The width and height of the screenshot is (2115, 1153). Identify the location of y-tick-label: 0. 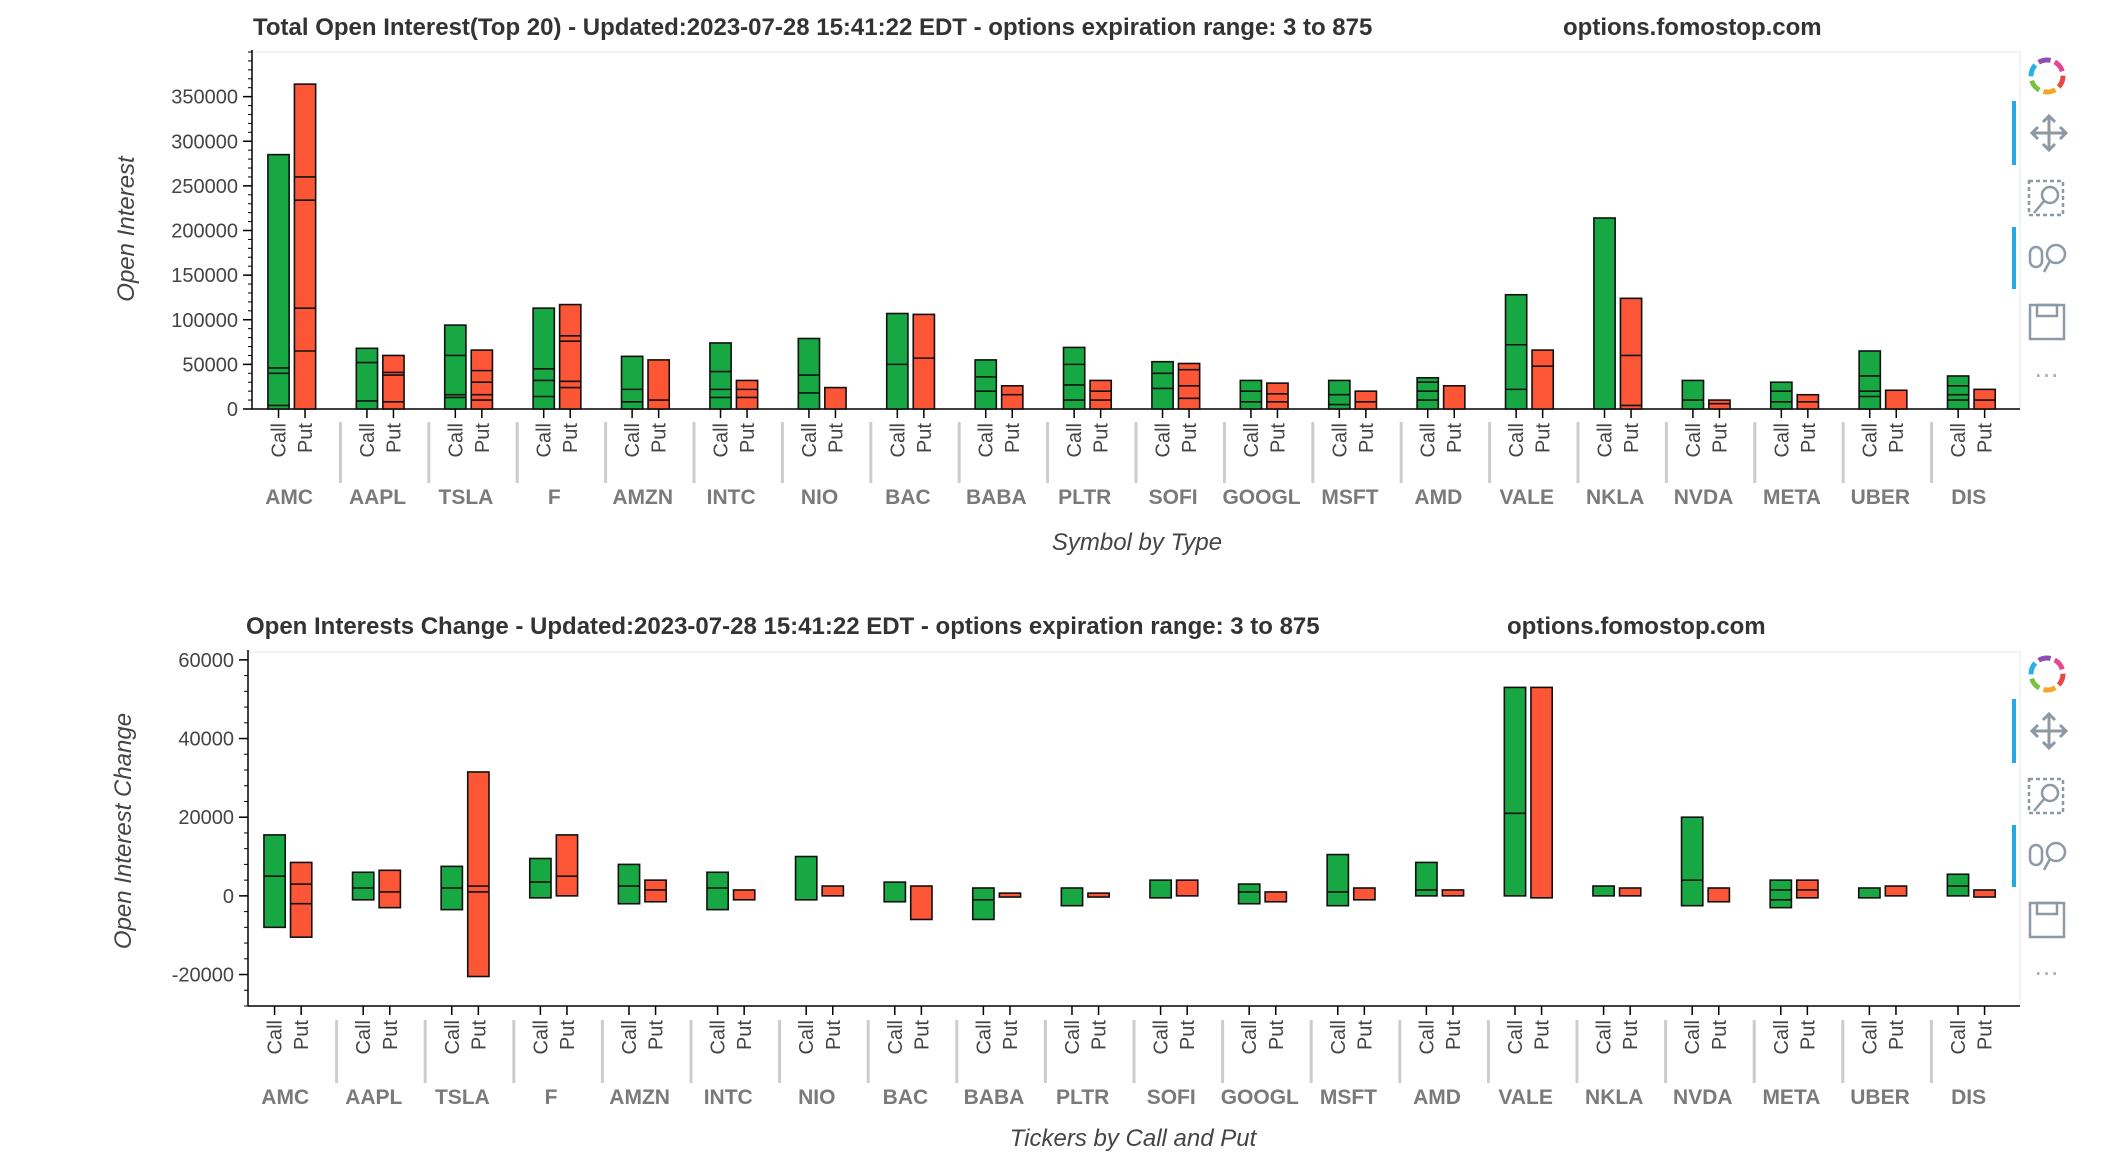
(228, 897).